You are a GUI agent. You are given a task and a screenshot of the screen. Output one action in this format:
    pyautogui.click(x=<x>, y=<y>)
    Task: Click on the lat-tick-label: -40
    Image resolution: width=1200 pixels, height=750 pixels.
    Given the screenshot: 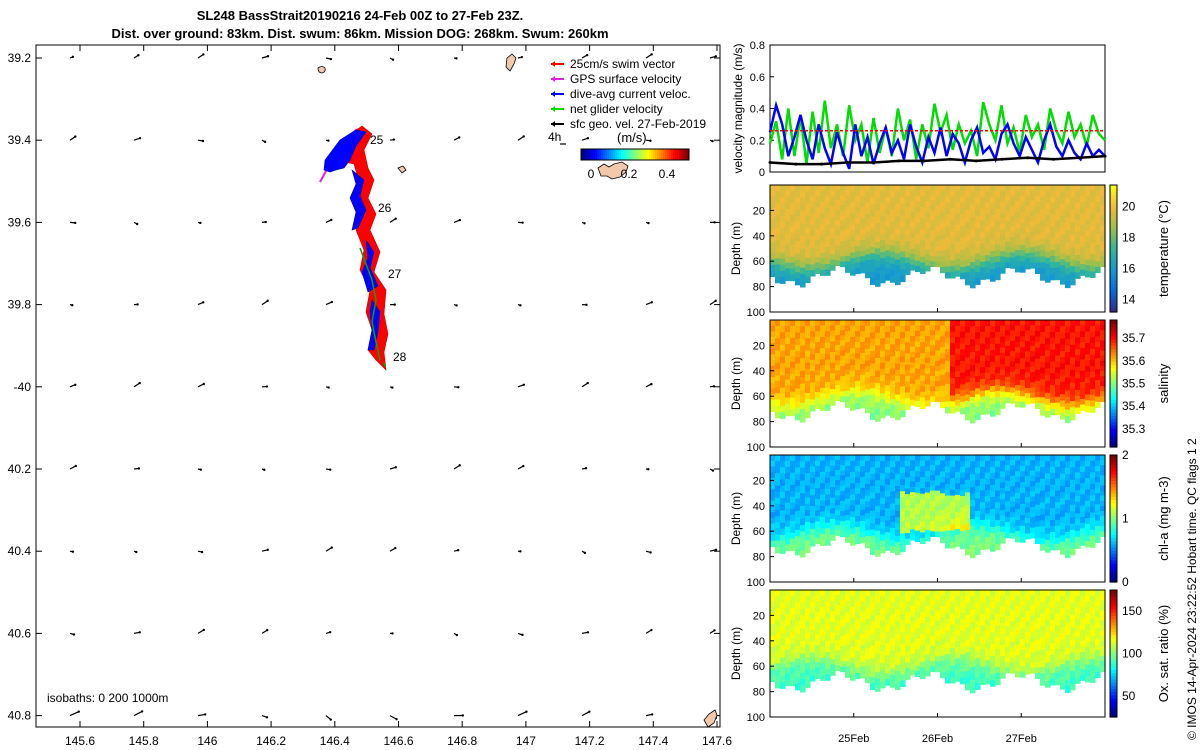 What is the action you would take?
    pyautogui.click(x=23, y=387)
    